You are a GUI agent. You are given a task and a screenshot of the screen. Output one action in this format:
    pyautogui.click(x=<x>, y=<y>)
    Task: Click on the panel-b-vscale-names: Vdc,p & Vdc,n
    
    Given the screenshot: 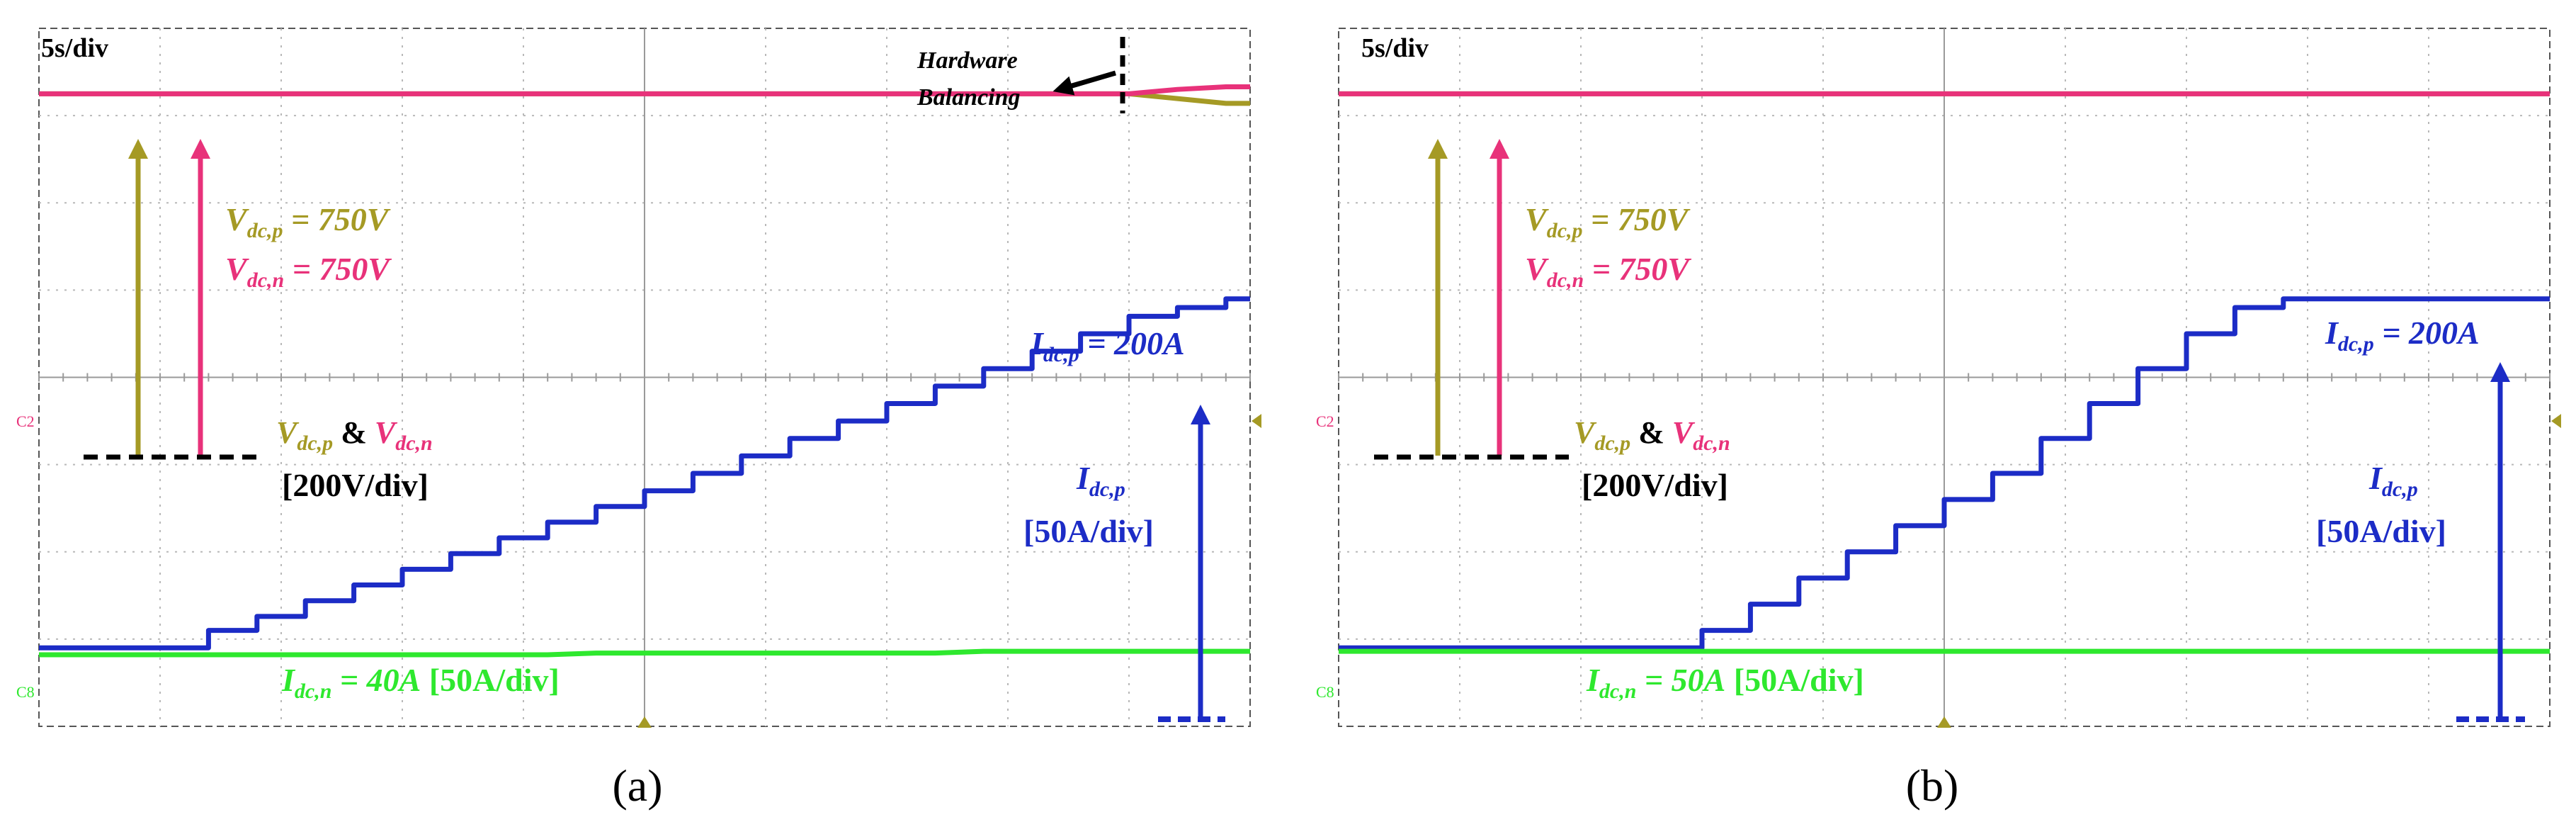 What is the action you would take?
    pyautogui.click(x=1652, y=435)
    